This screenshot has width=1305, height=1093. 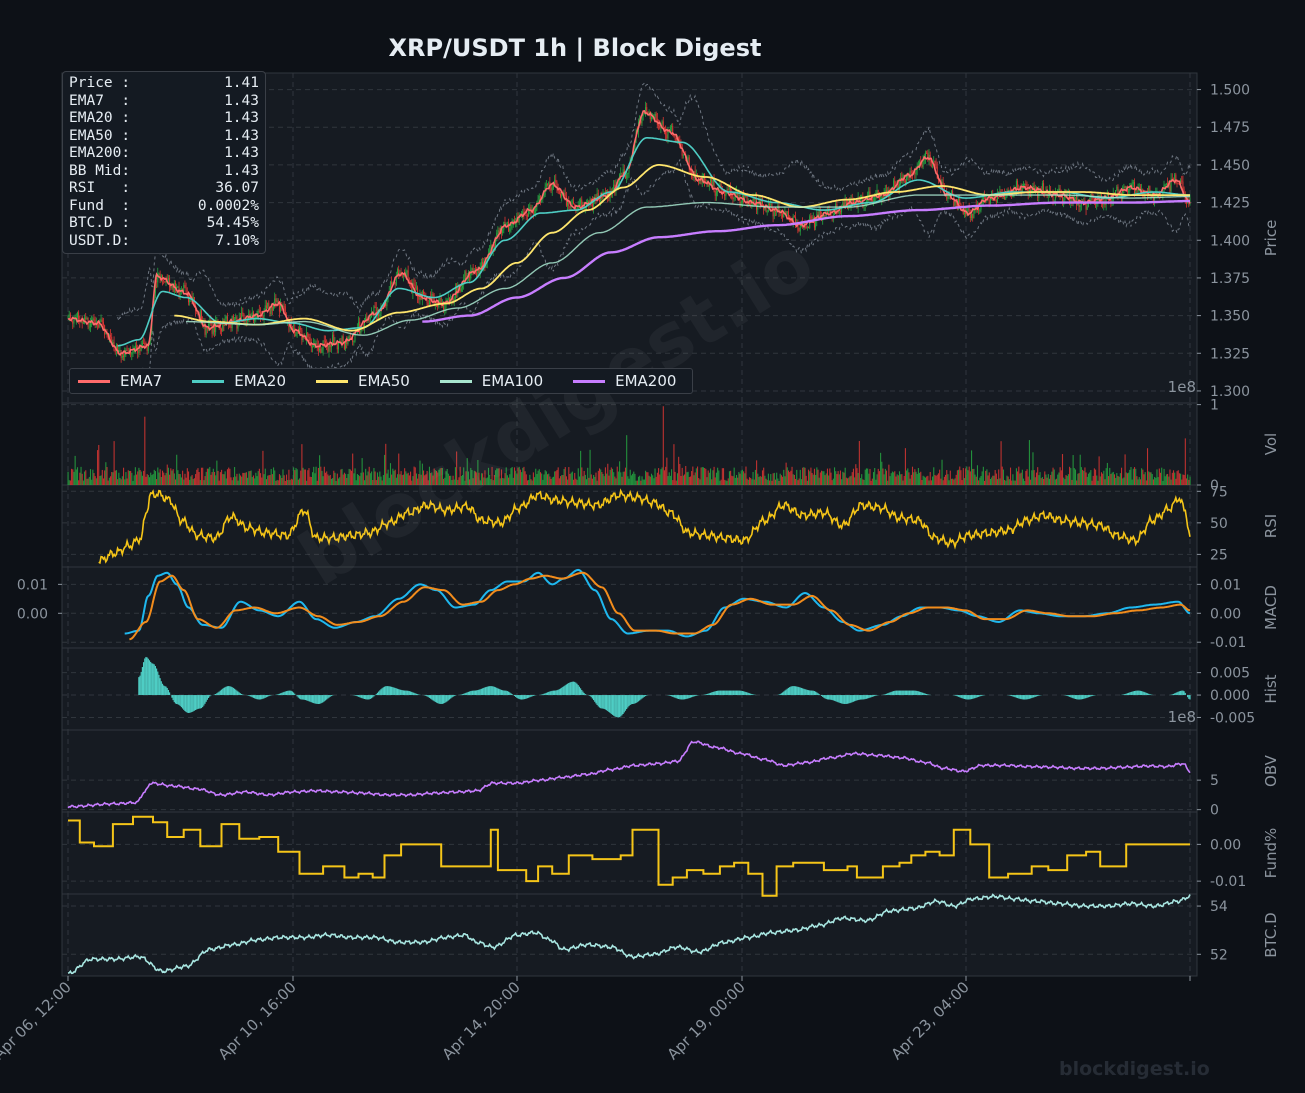 What do you see at coordinates (806, 261) in the screenshot?
I see `line-ema200` at bounding box center [806, 261].